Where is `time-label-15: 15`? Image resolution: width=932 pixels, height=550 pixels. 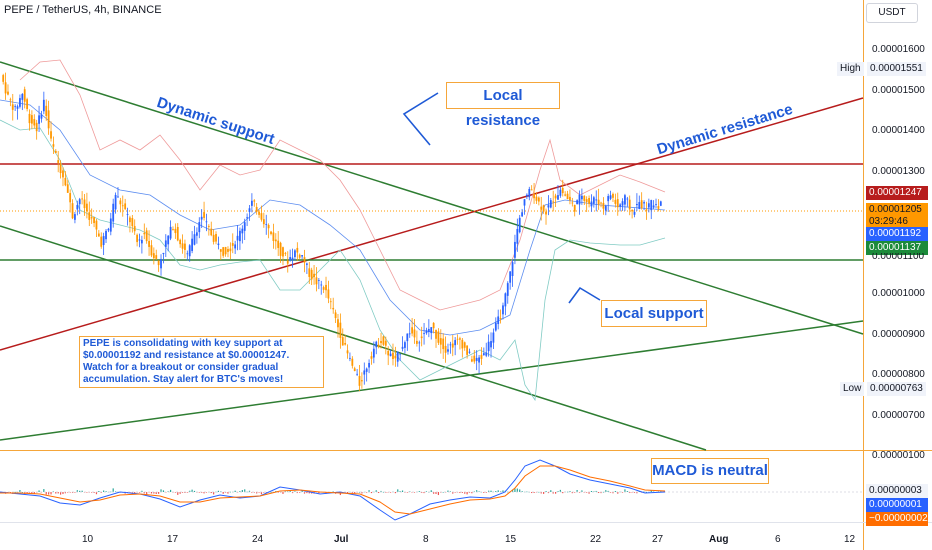 time-label-15: 15 is located at coordinates (511, 539).